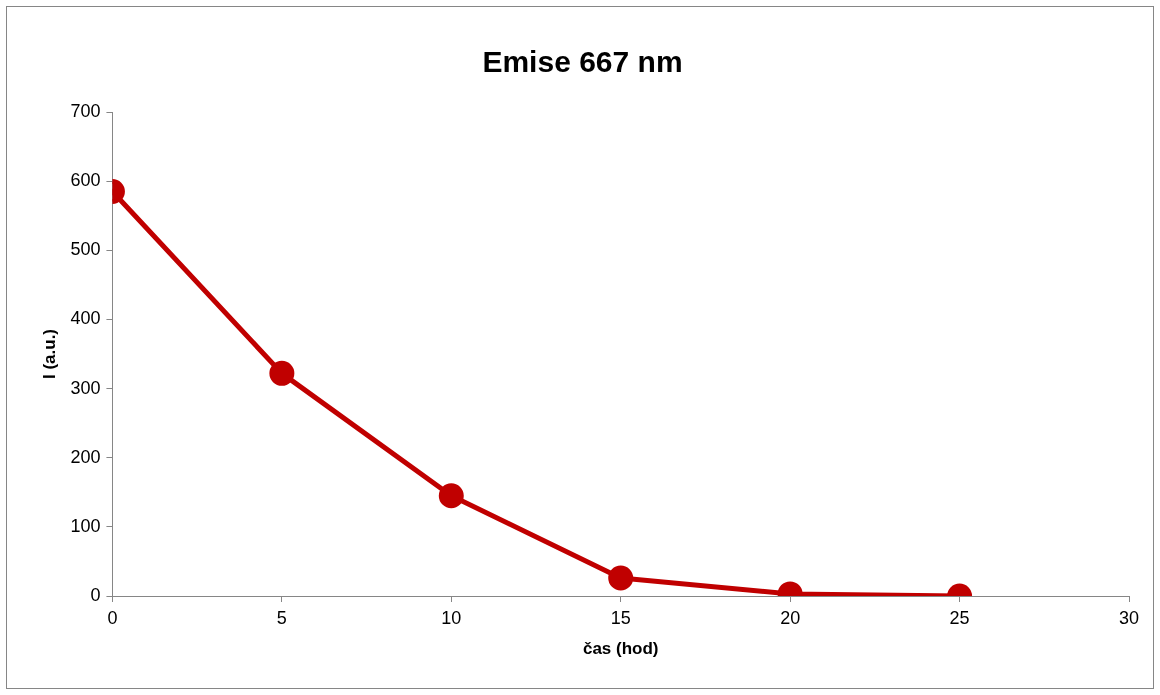  What do you see at coordinates (1129, 617) in the screenshot?
I see `x-tick-label: 30` at bounding box center [1129, 617].